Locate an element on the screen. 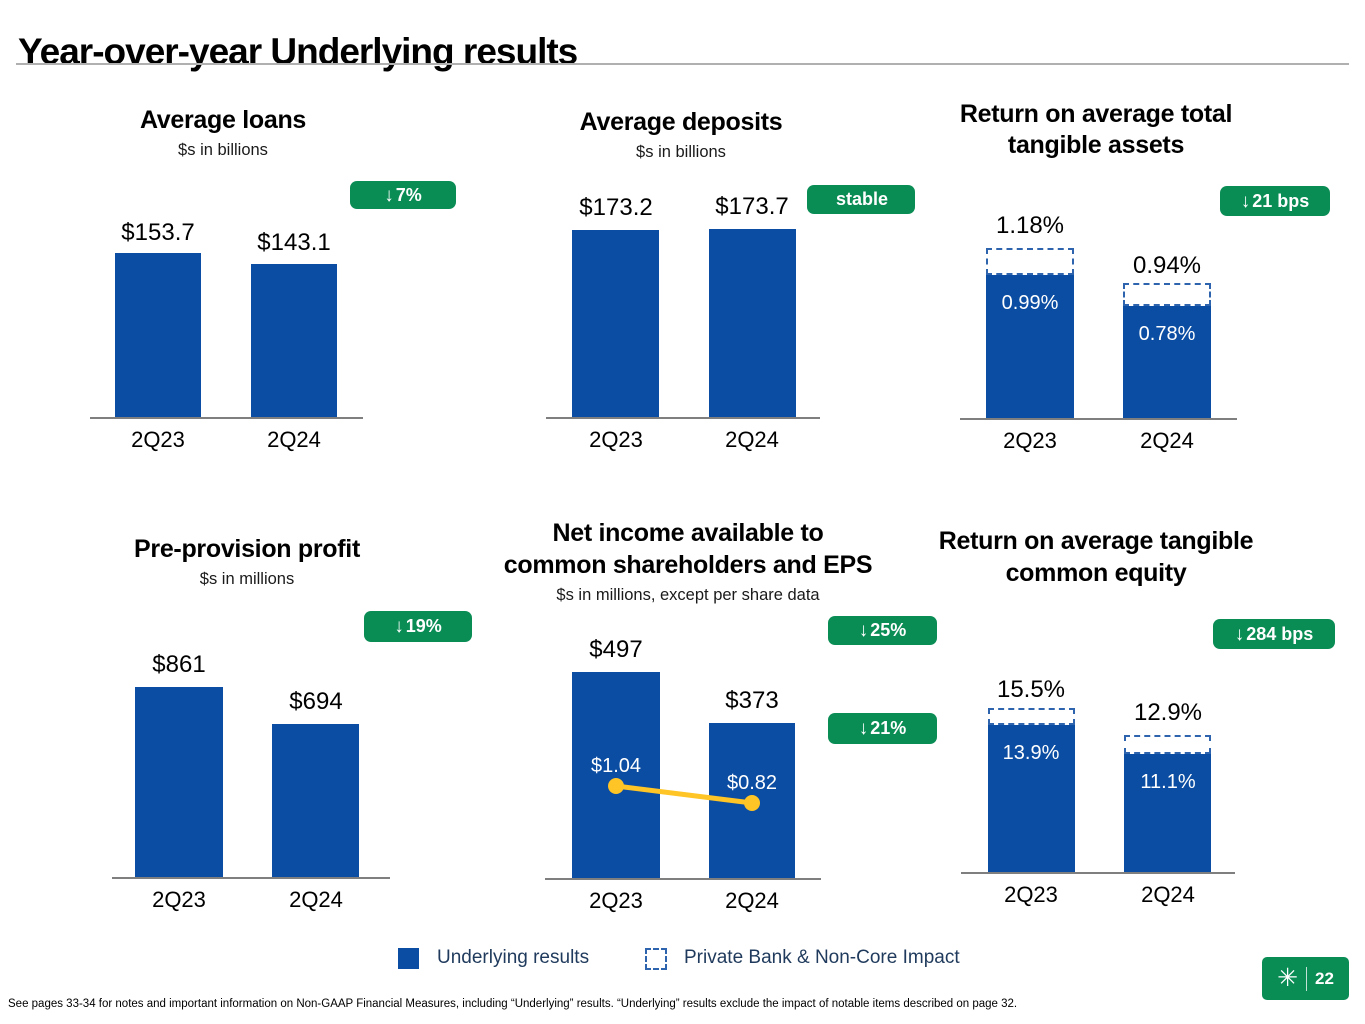  change-badge: ↓ 19% is located at coordinates (418, 626).